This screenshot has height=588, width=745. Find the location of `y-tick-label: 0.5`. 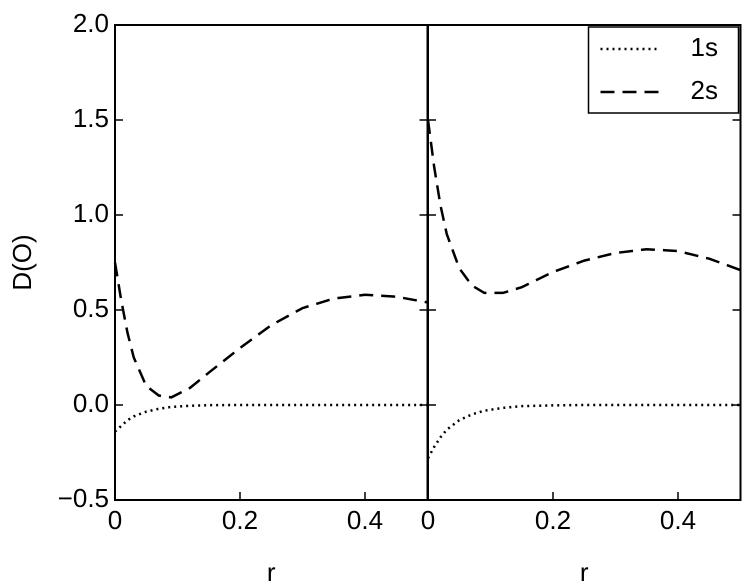

y-tick-label: 0.5 is located at coordinates (91, 308).